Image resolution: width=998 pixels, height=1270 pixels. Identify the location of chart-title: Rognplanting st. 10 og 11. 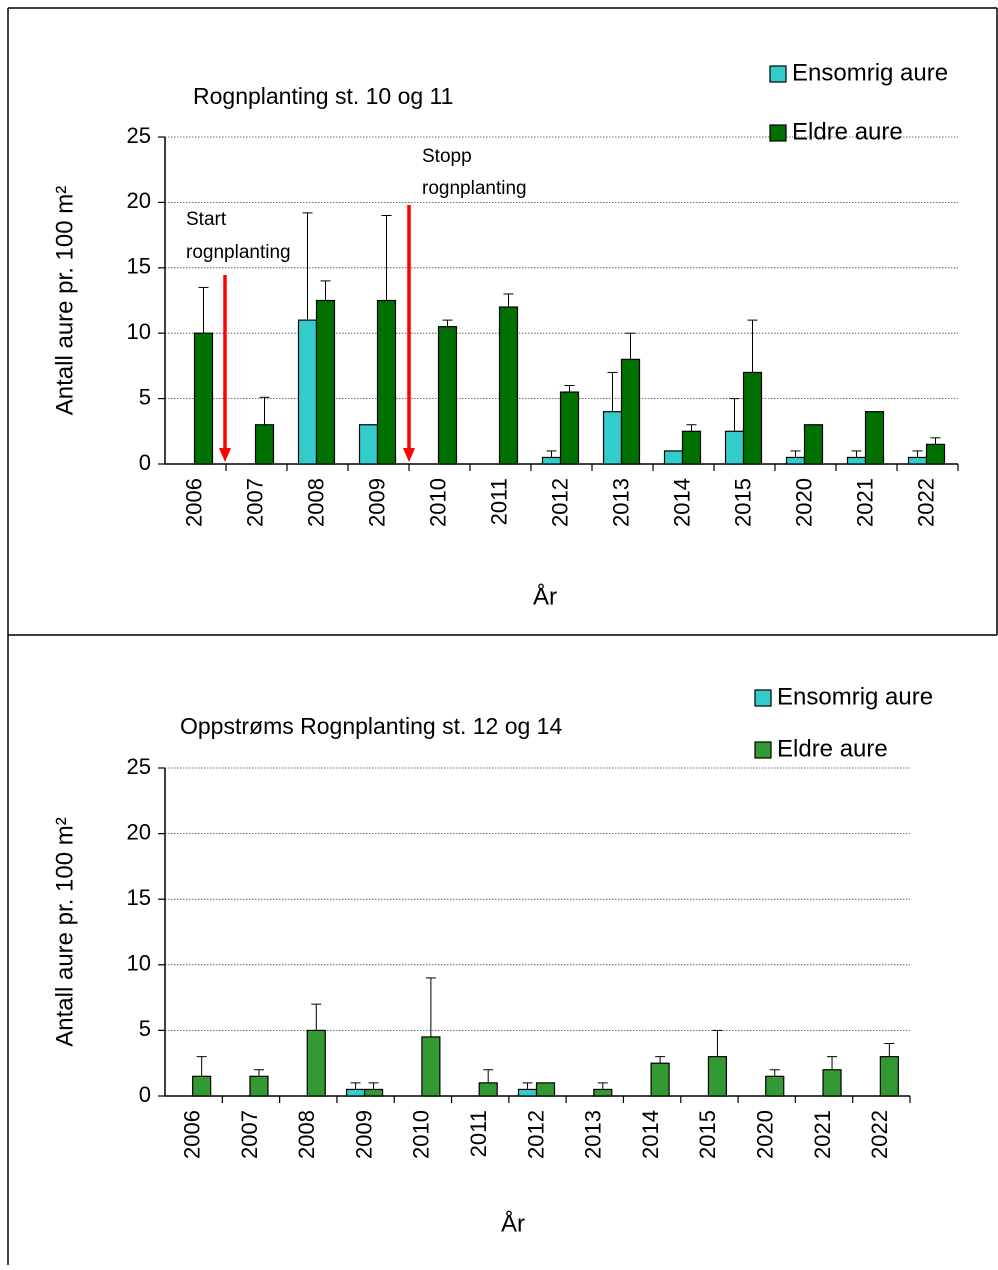
(323, 96).